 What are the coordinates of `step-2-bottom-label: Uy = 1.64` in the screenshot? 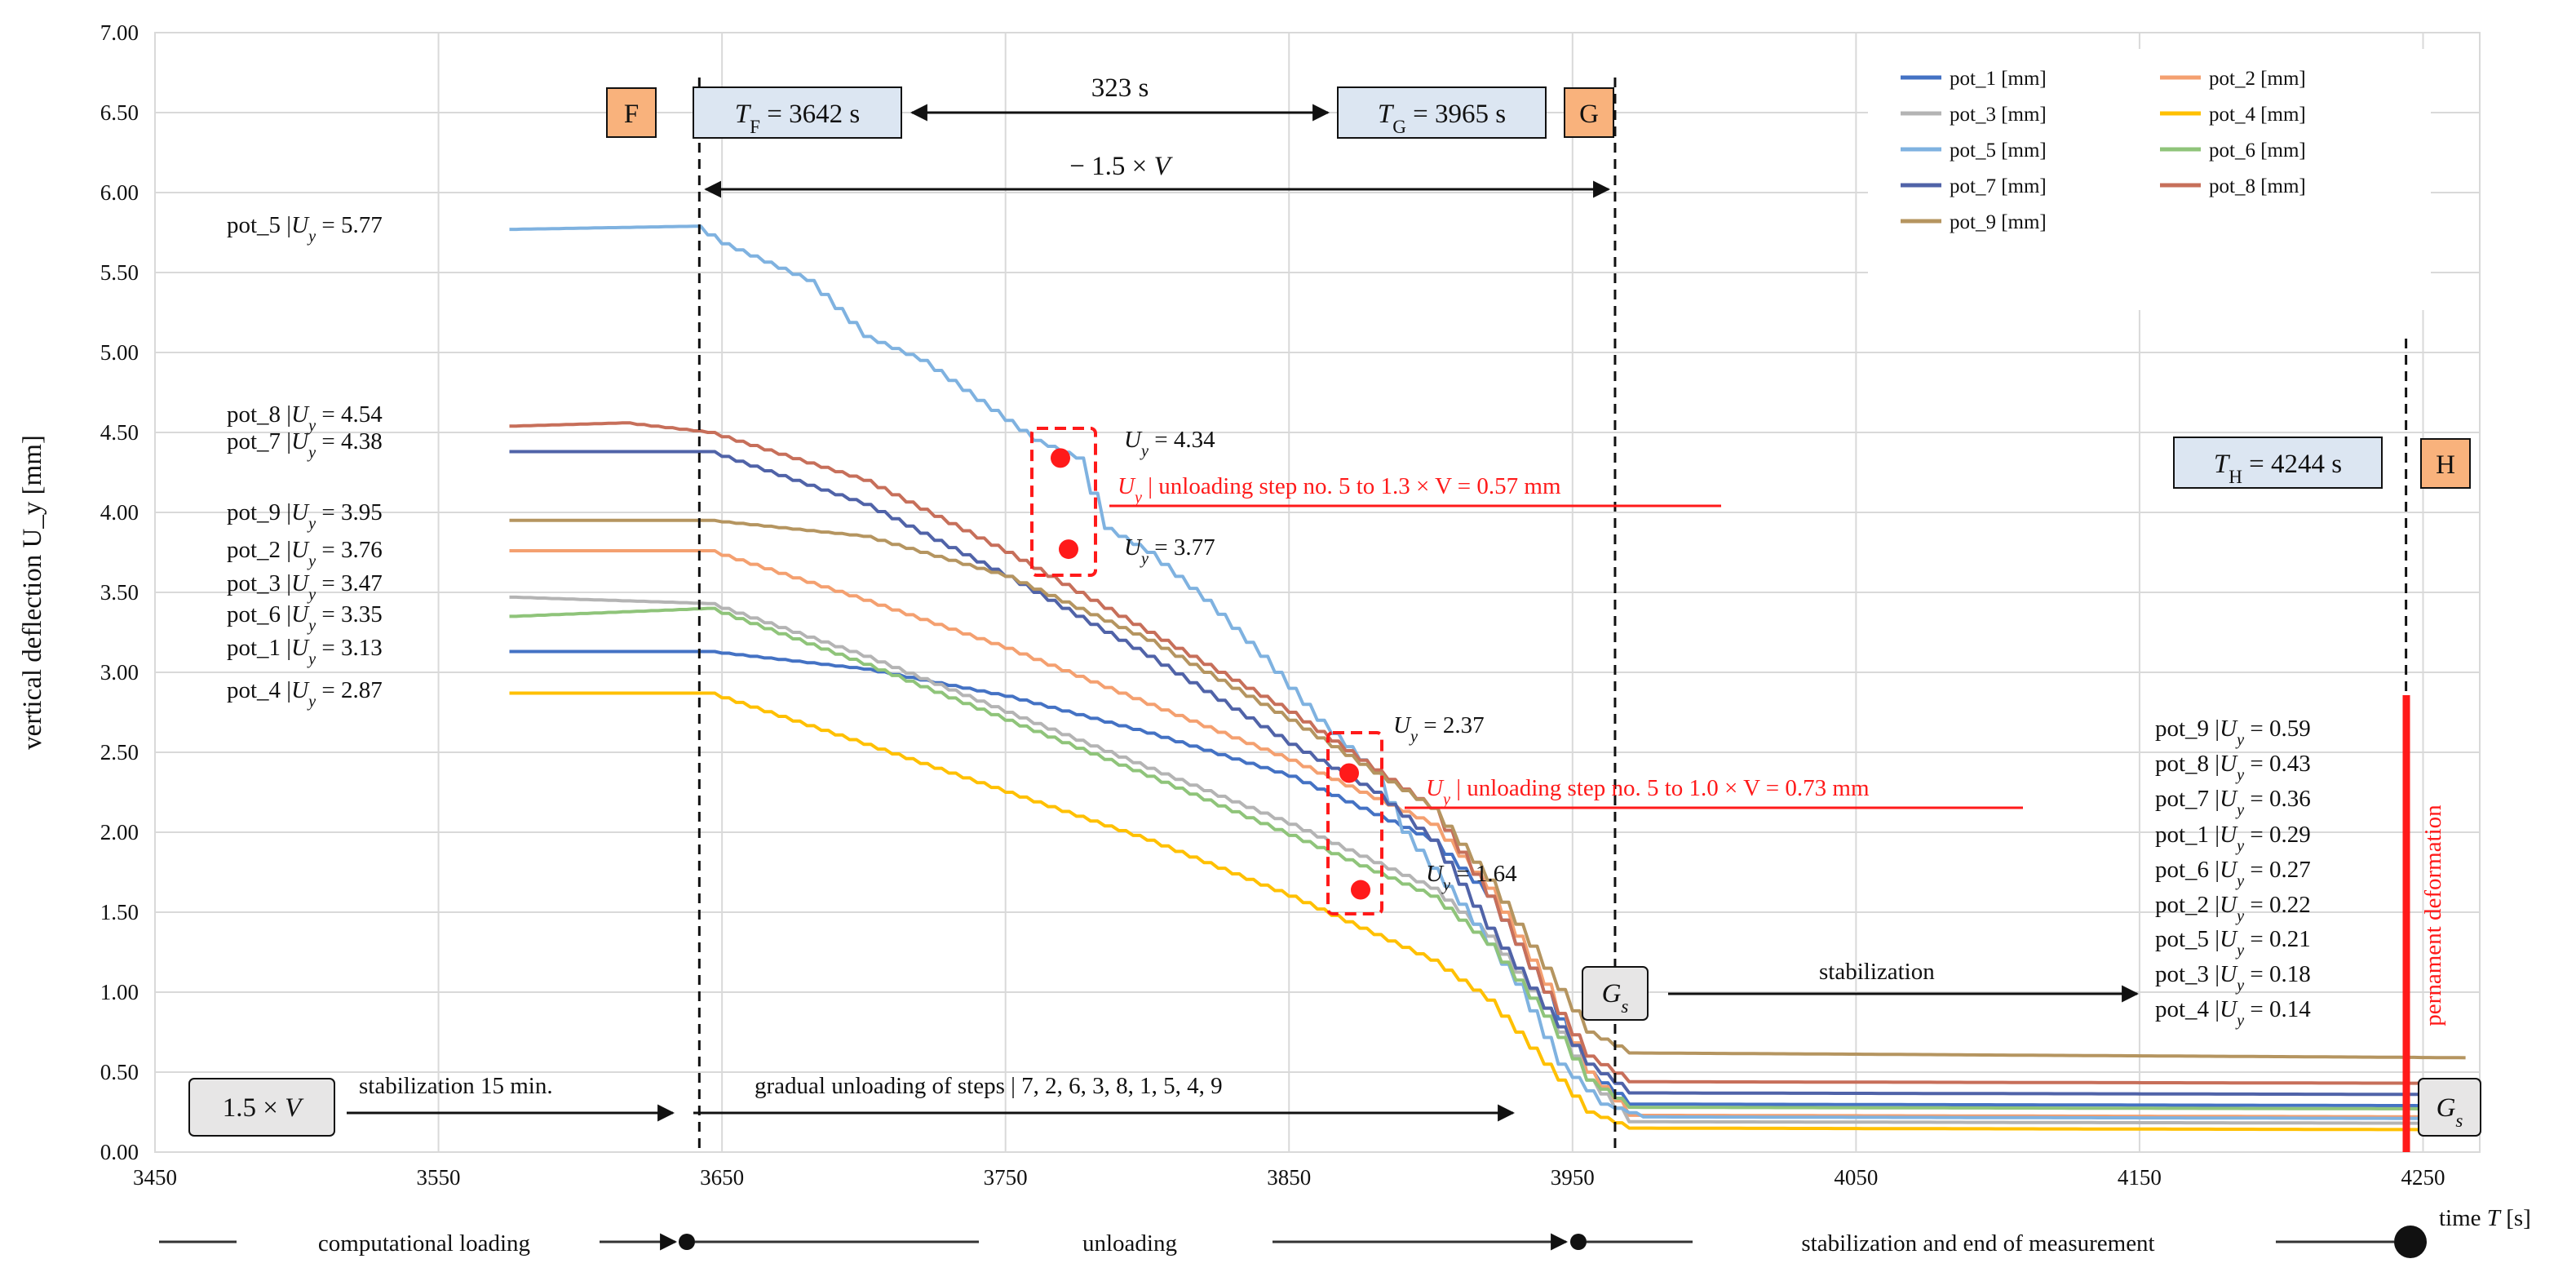 It's located at (1471, 878).